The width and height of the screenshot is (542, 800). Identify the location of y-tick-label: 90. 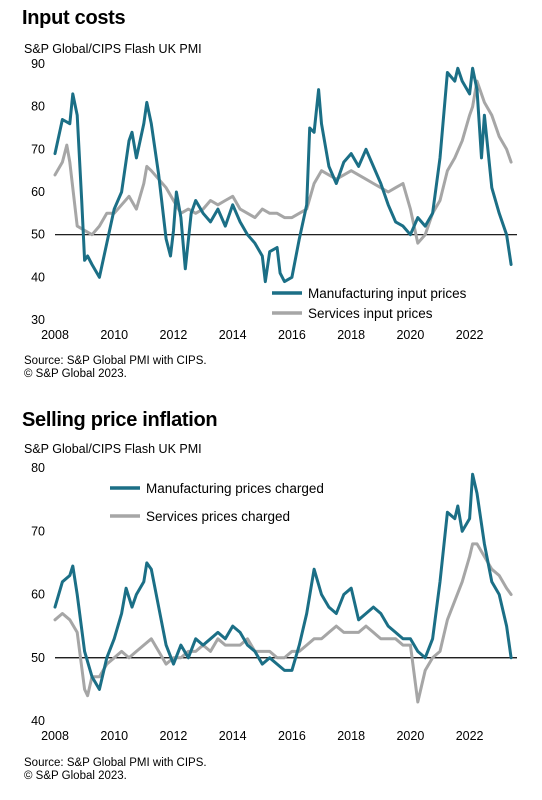
(38, 64).